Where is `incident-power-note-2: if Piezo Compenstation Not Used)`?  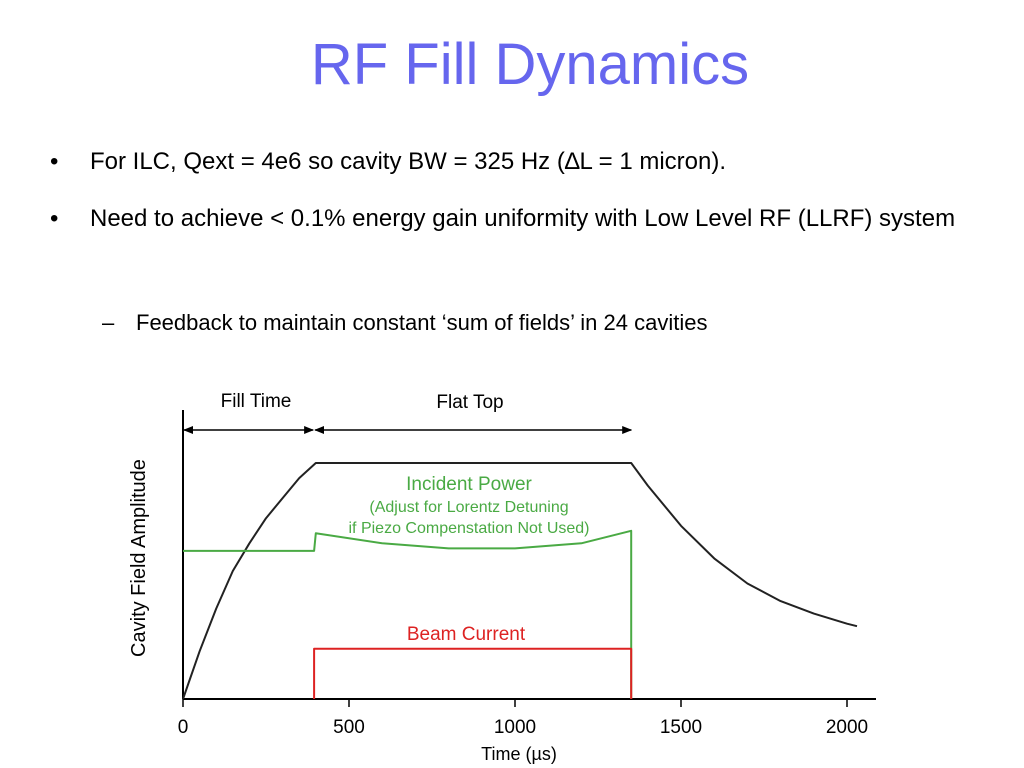
incident-power-note-2: if Piezo Compenstation Not Used) is located at coordinates (469, 528).